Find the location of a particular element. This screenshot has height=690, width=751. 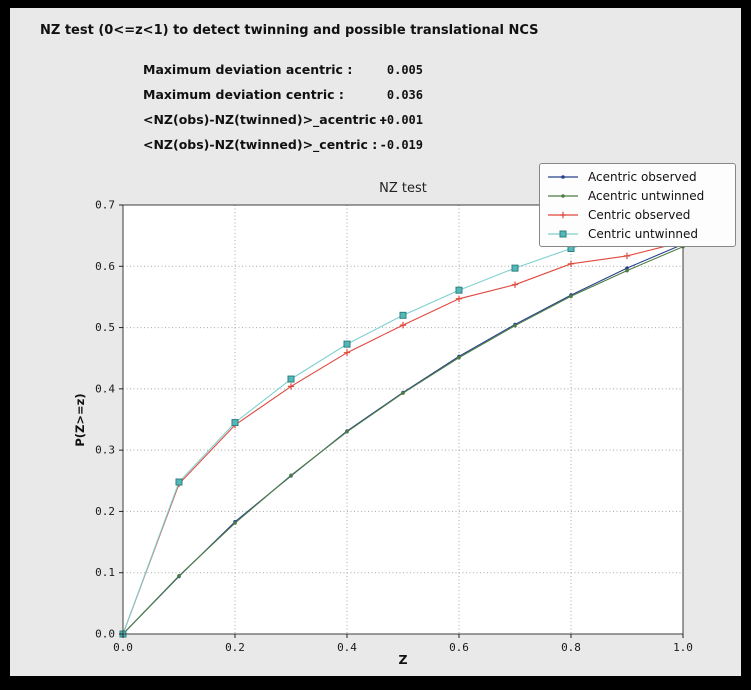

y-tick-label: 0.5 is located at coordinates (105, 327).